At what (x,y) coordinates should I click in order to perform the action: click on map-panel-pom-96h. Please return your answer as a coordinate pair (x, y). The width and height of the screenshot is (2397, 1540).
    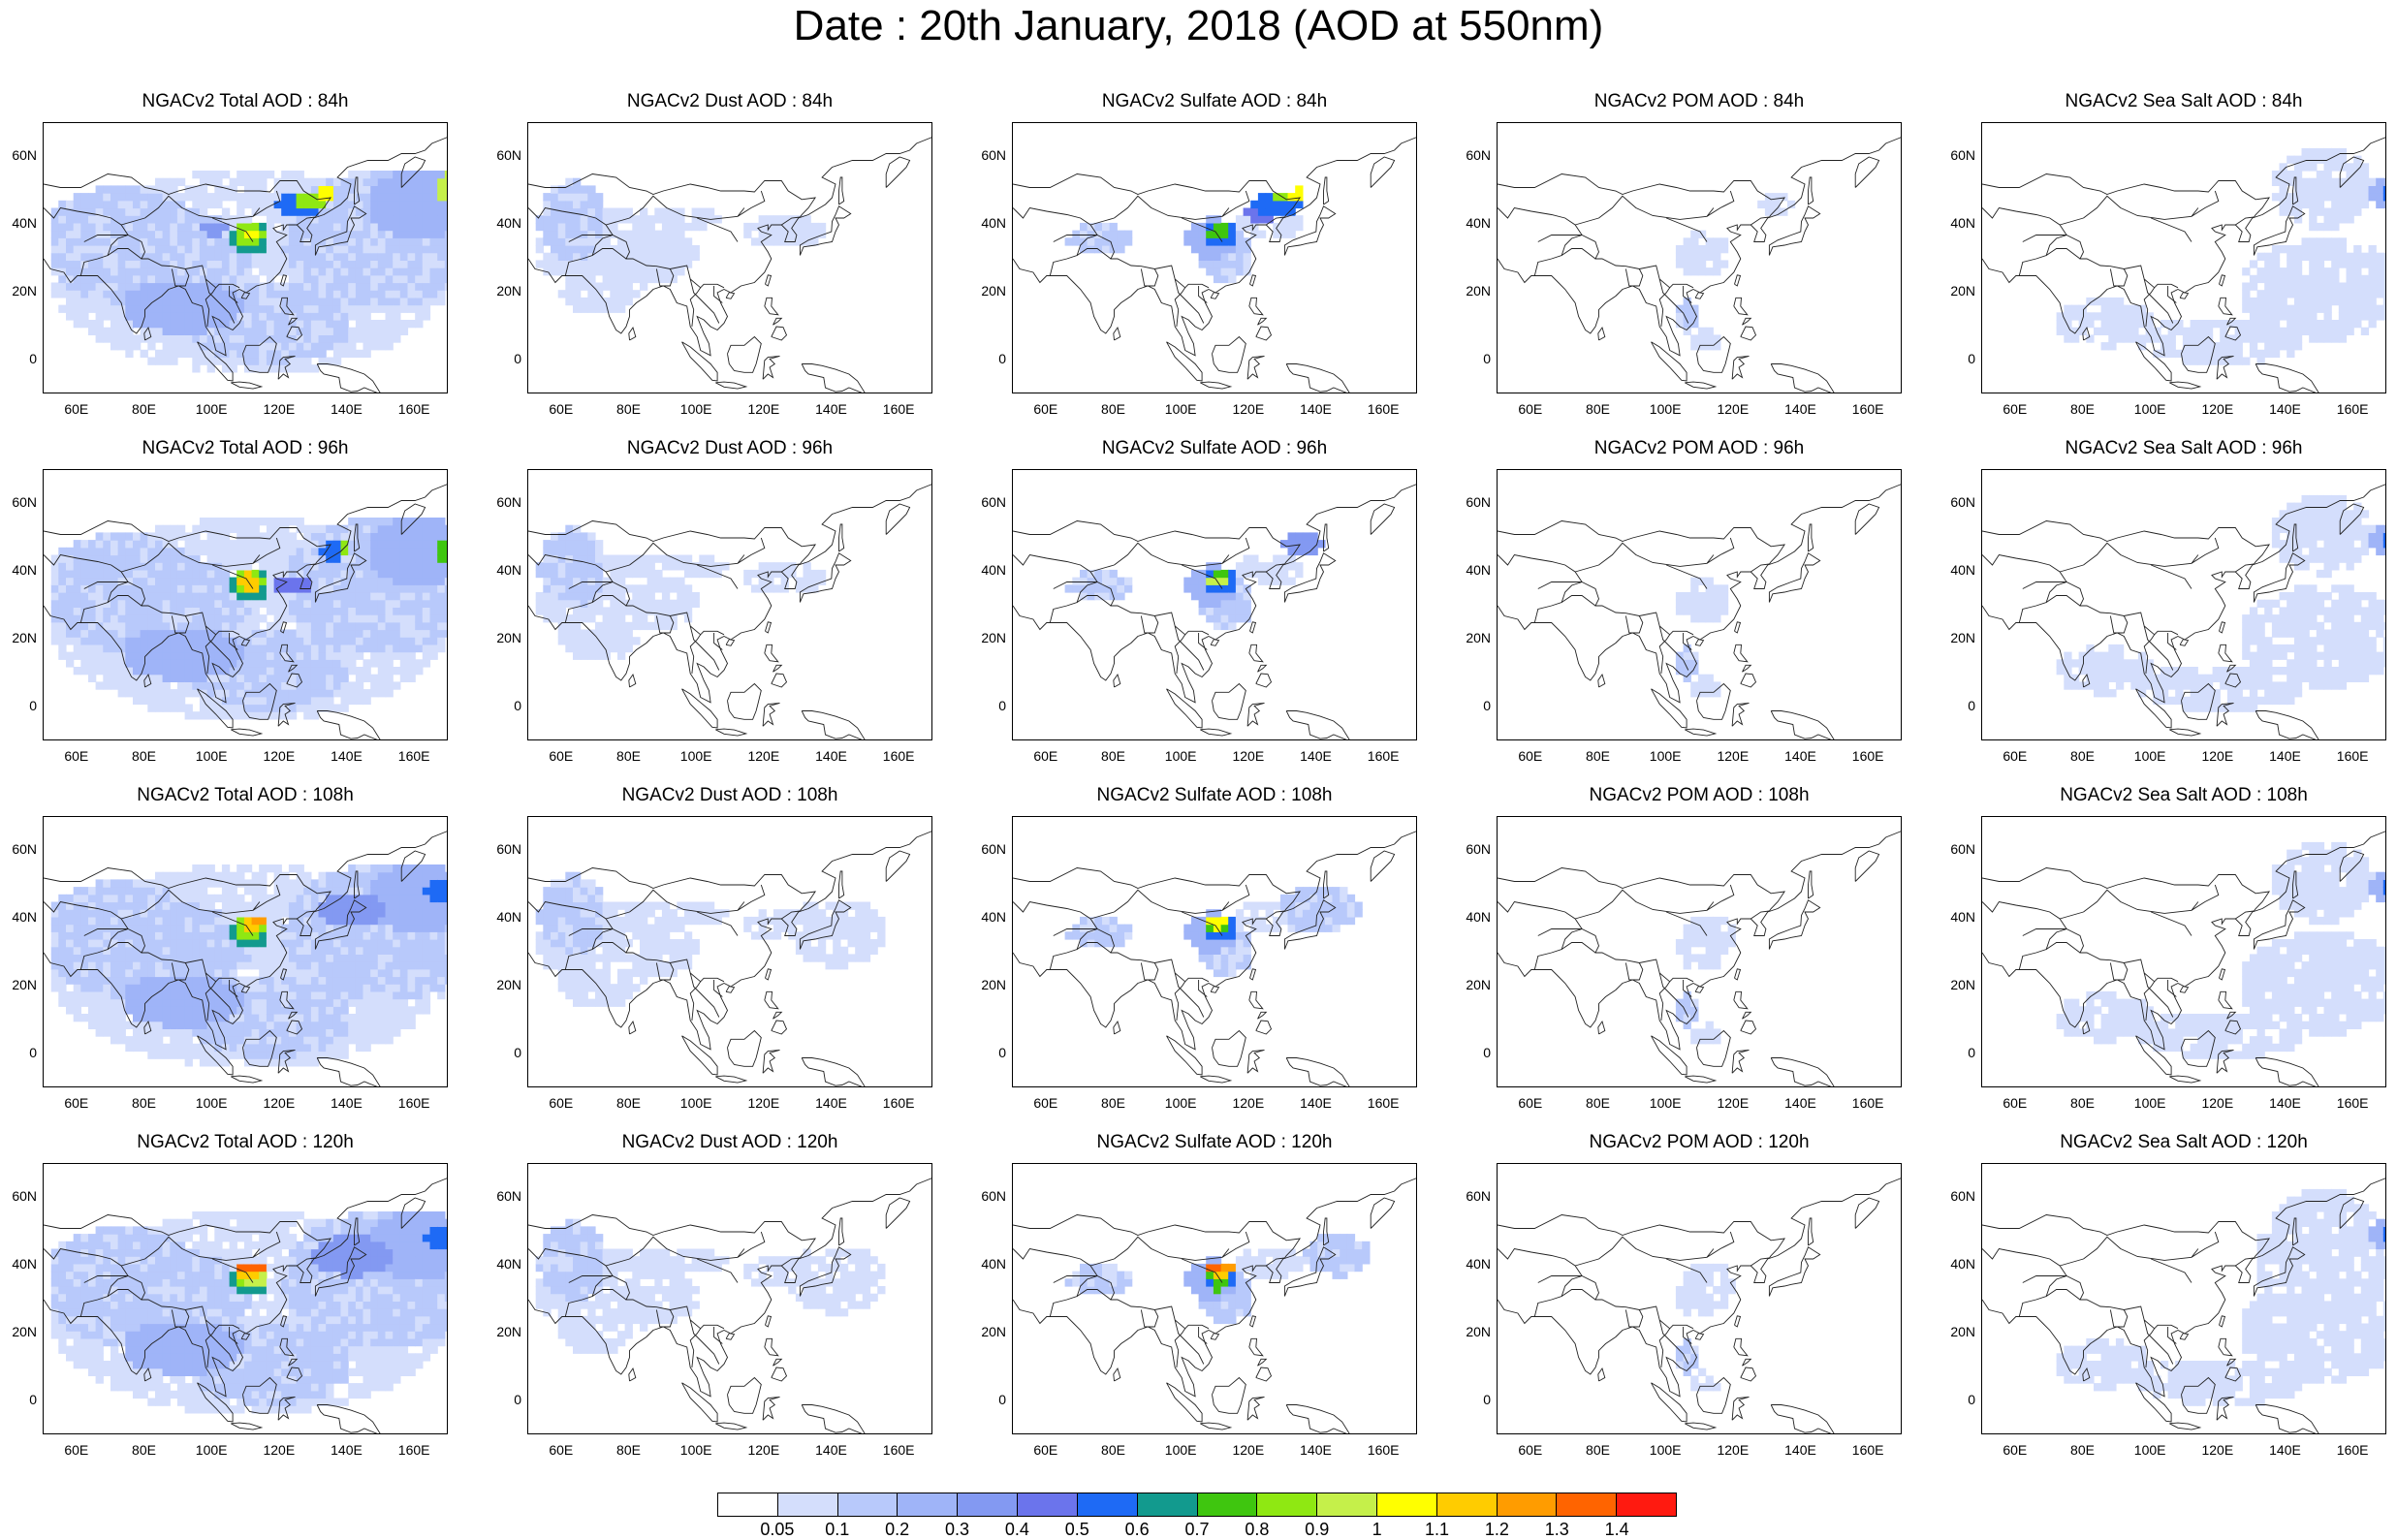
    Looking at the image, I should click on (1699, 604).